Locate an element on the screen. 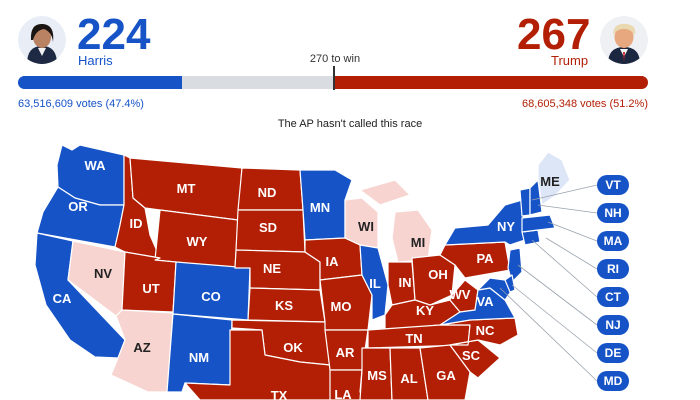 This screenshot has height=400, width=700. label-in: IN is located at coordinates (405, 282).